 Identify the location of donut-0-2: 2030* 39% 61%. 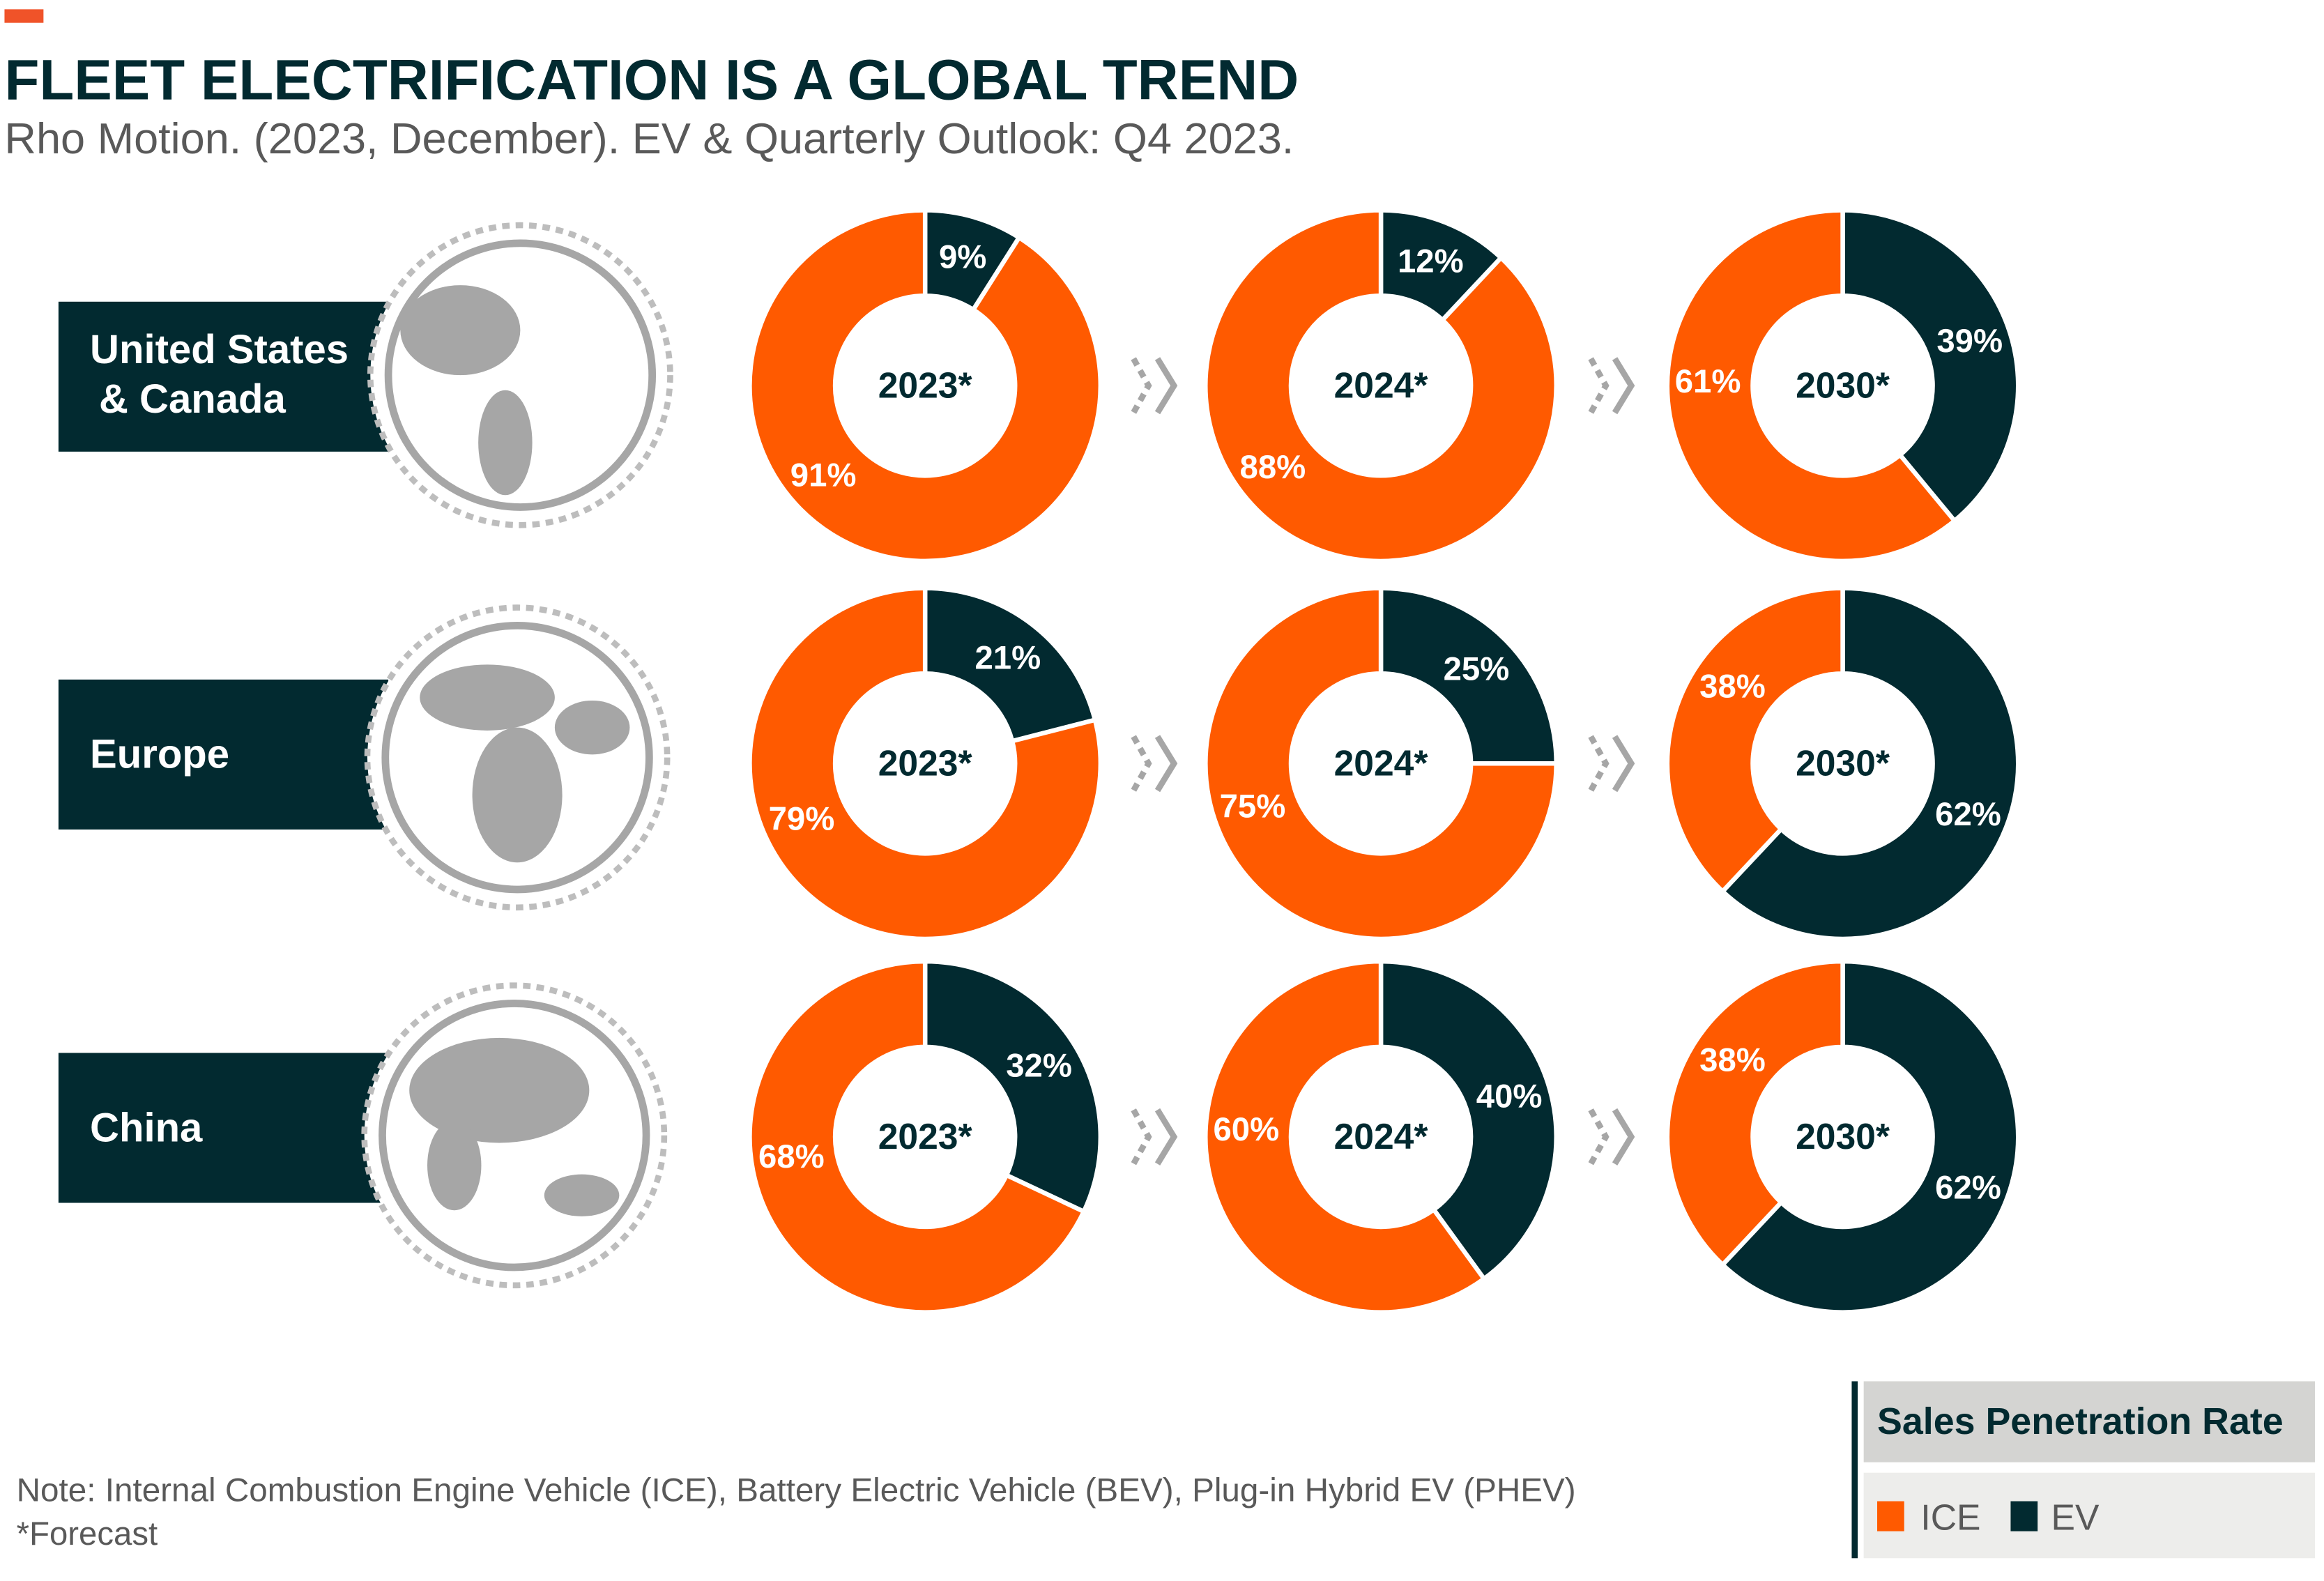
(1843, 386).